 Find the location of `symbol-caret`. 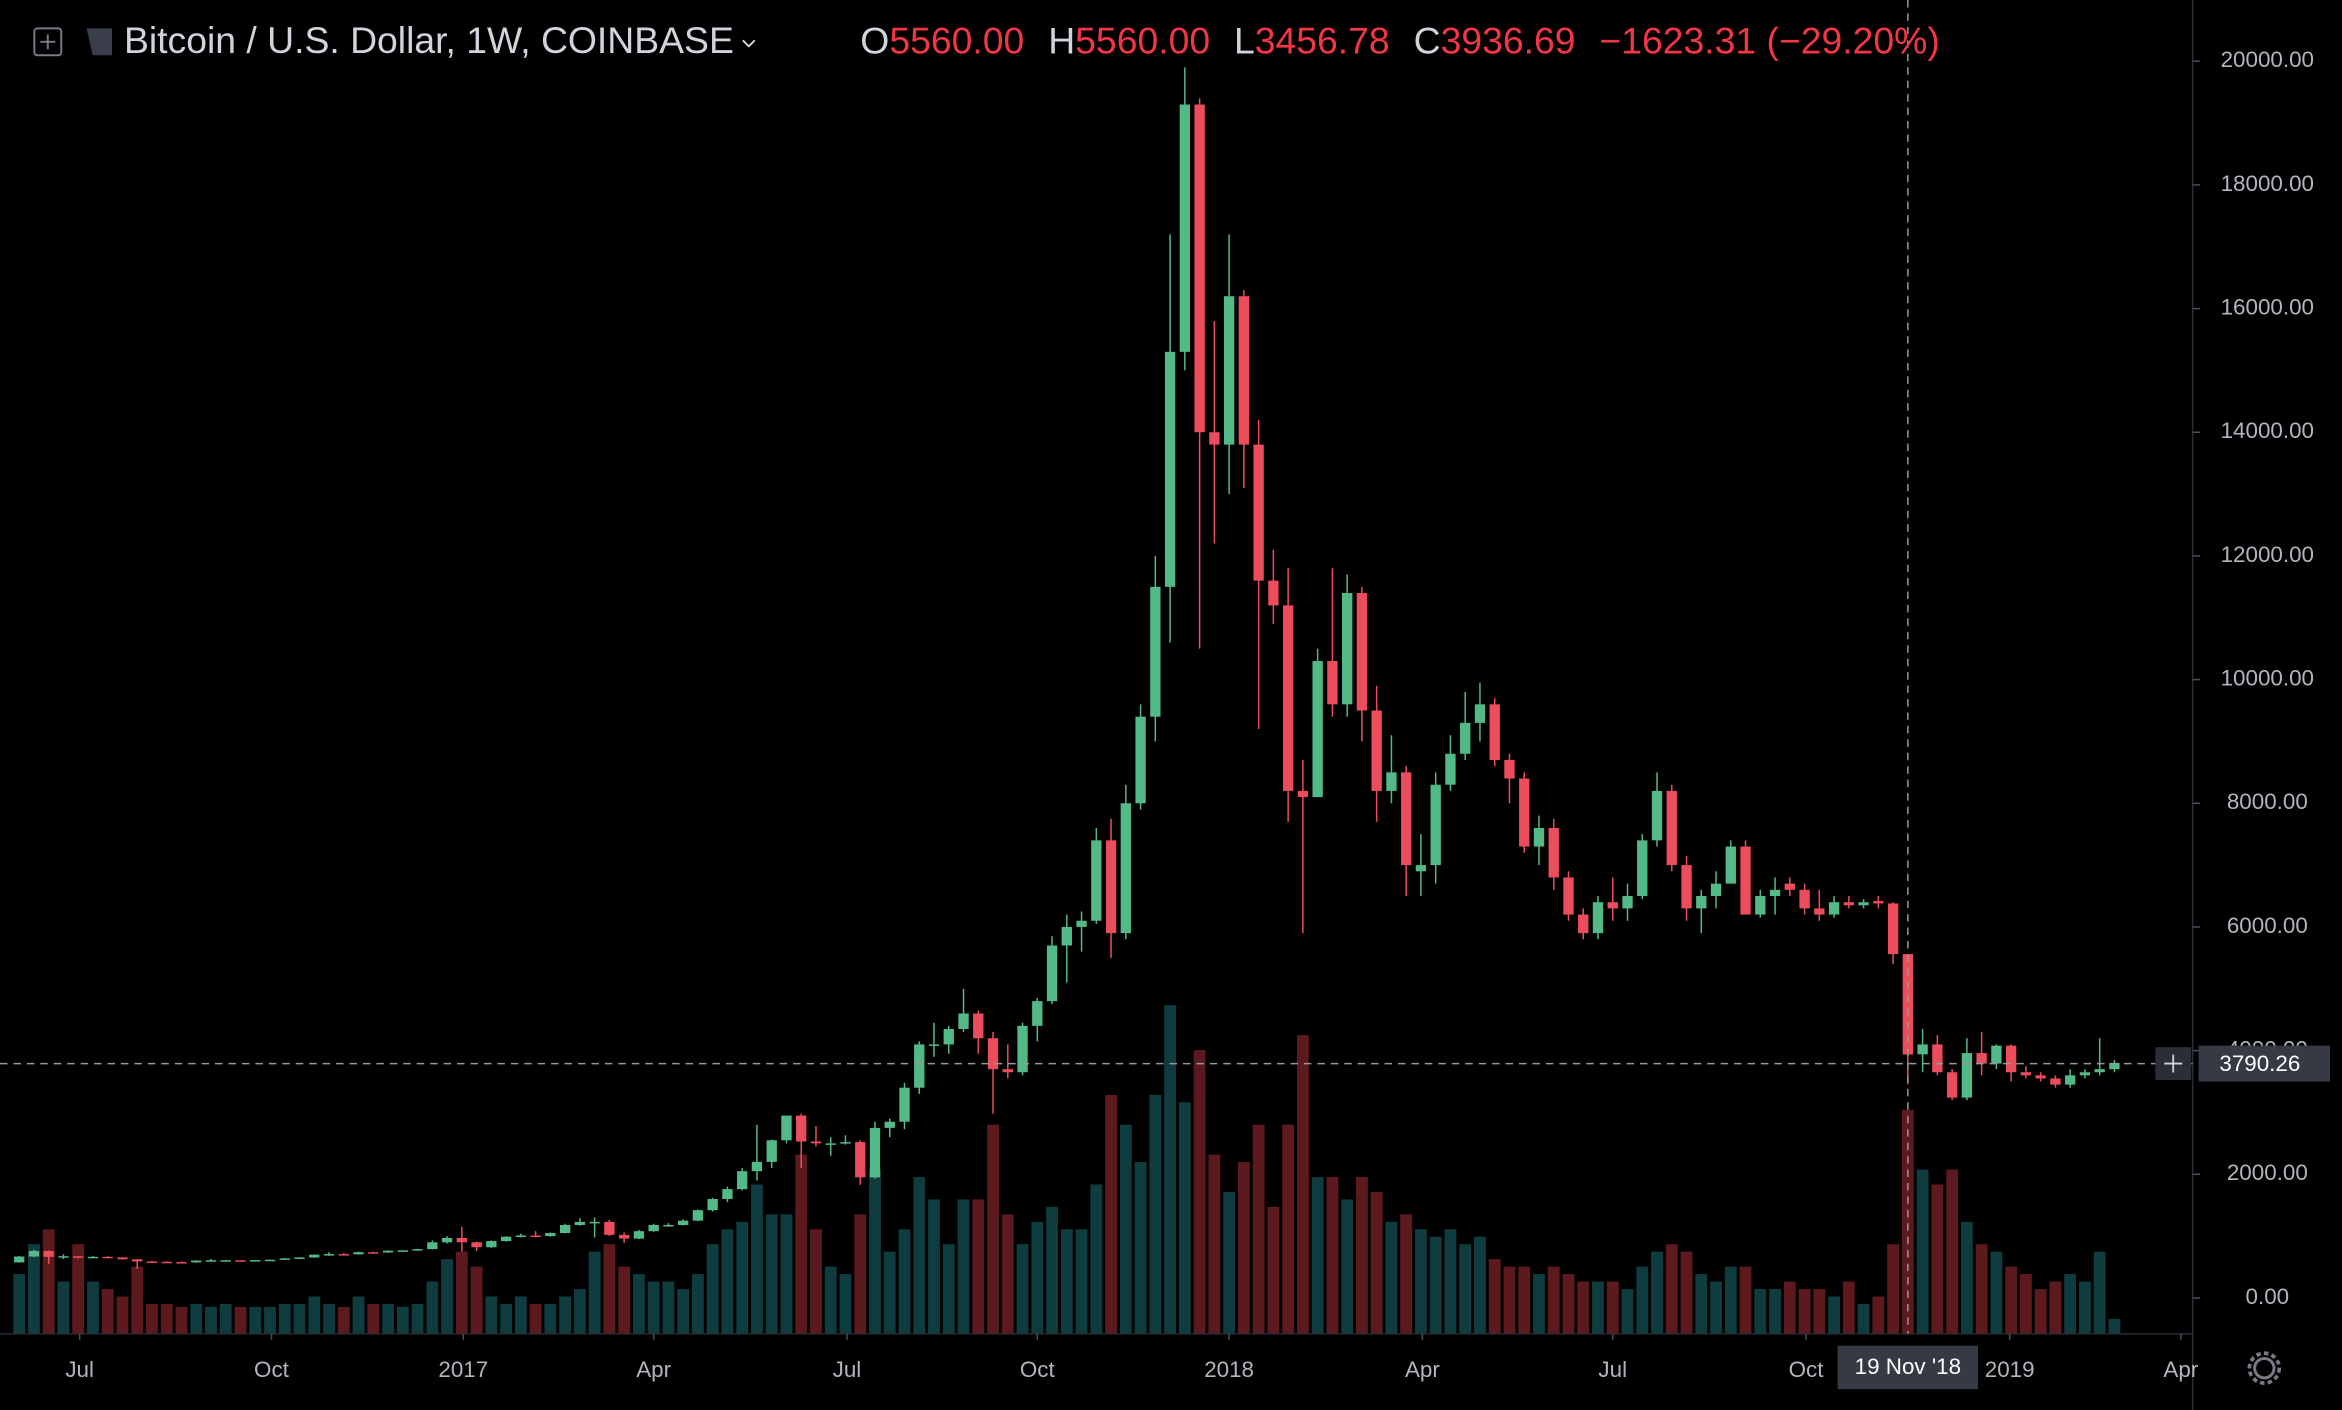

symbol-caret is located at coordinates (749, 43).